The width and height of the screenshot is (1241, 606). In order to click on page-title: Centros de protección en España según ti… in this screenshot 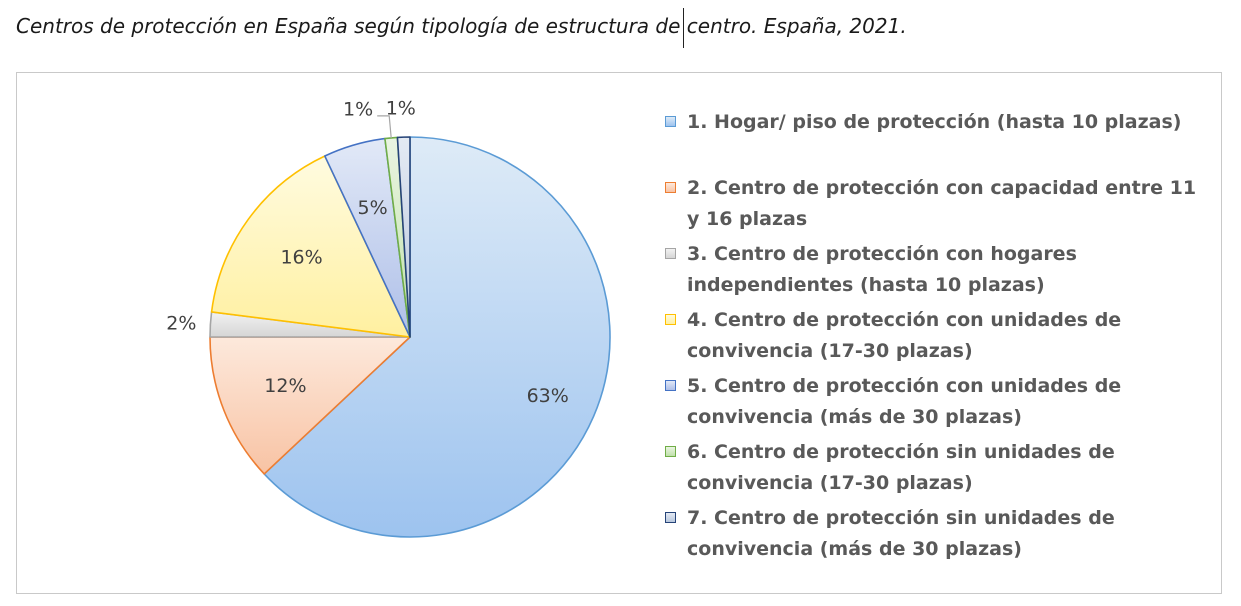, I will do `click(461, 26)`.